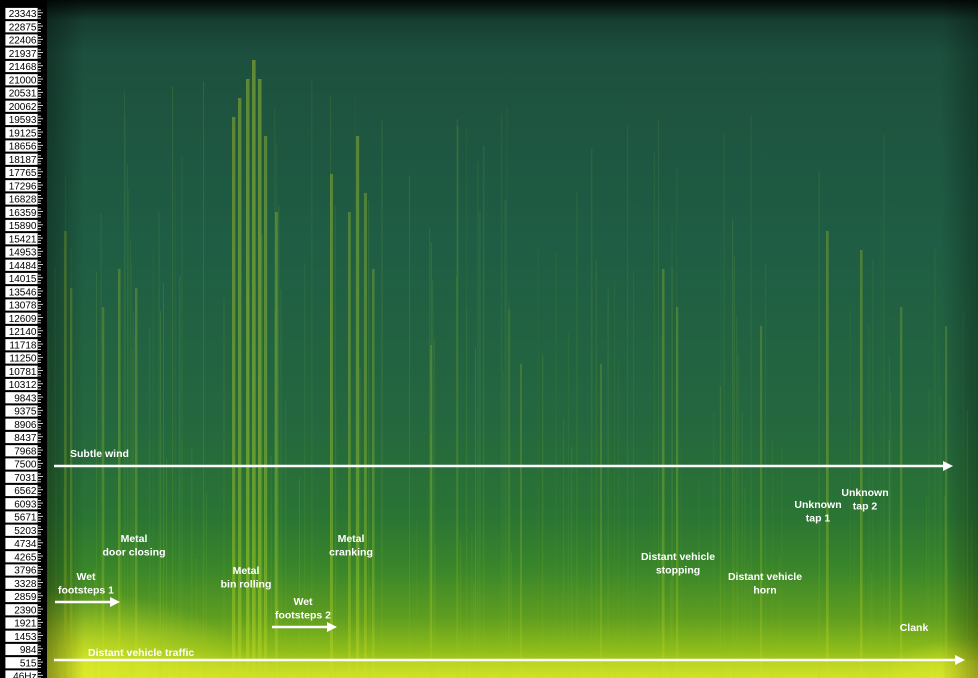 The width and height of the screenshot is (978, 678). I want to click on tick-label: 12140, so click(23, 332).